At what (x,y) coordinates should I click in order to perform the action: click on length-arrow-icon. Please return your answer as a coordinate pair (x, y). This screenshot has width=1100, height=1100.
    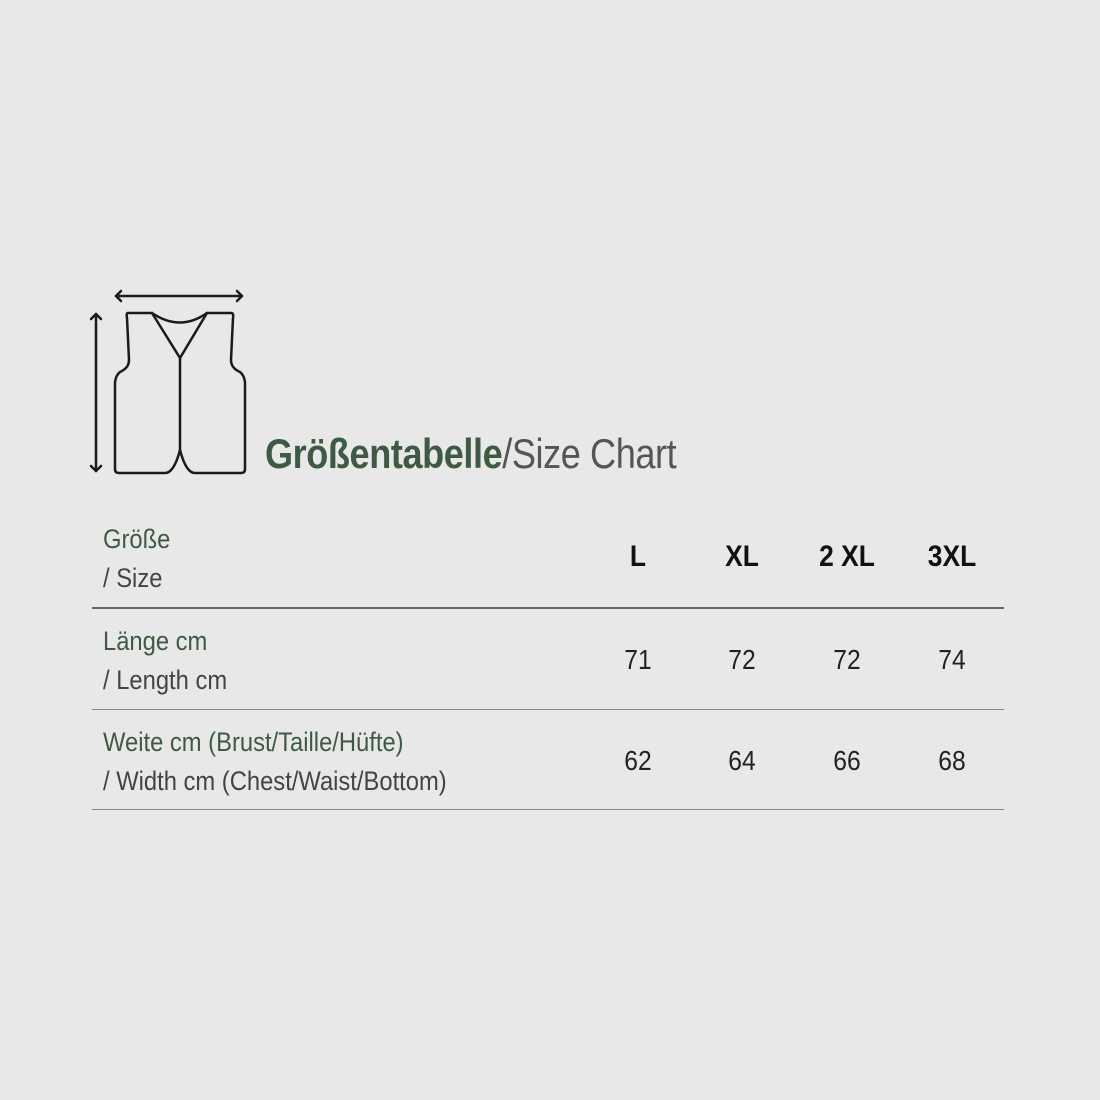
    Looking at the image, I should click on (96, 392).